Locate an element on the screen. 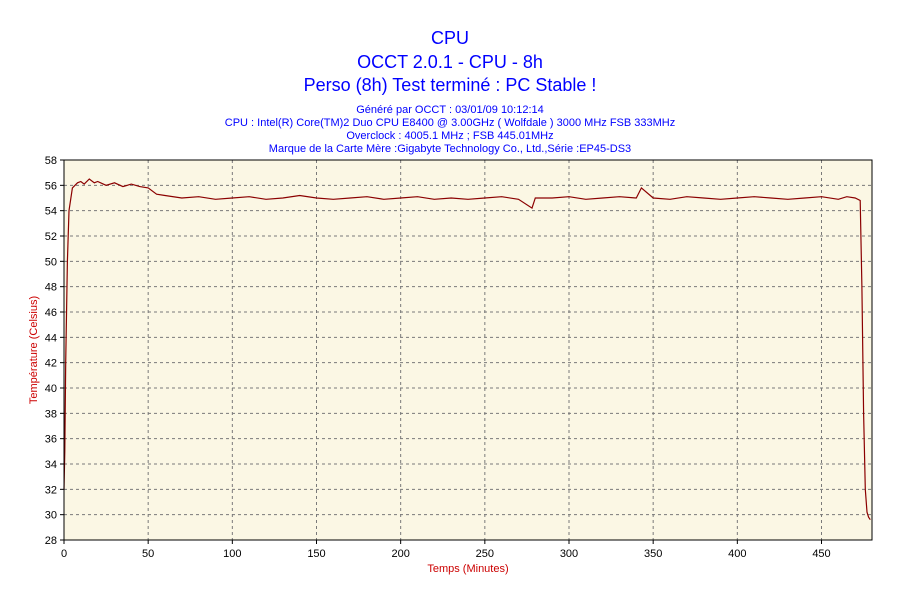  y-tick-label: 58 is located at coordinates (51, 161).